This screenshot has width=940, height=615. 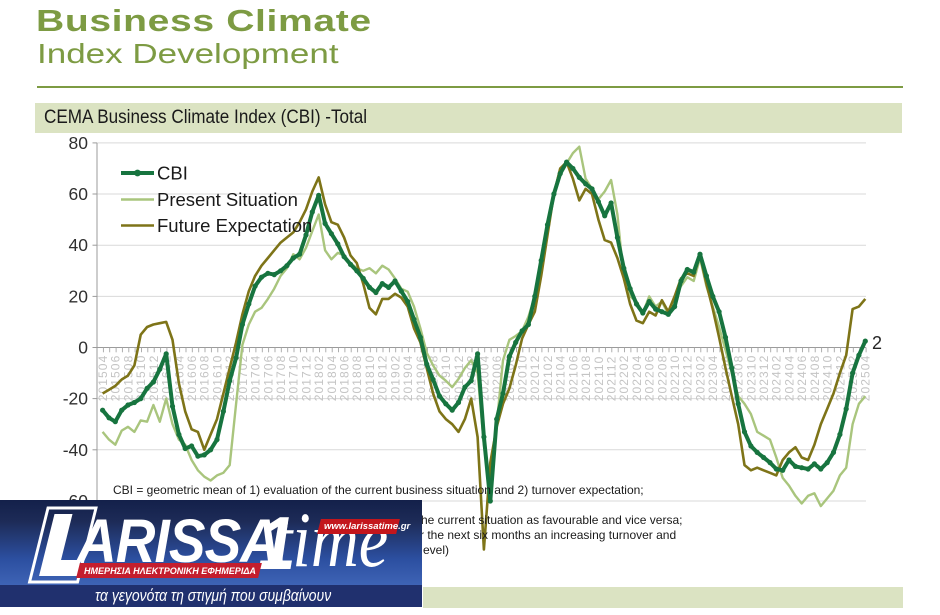 I want to click on svg-text: 201802, so click(x=319, y=378).